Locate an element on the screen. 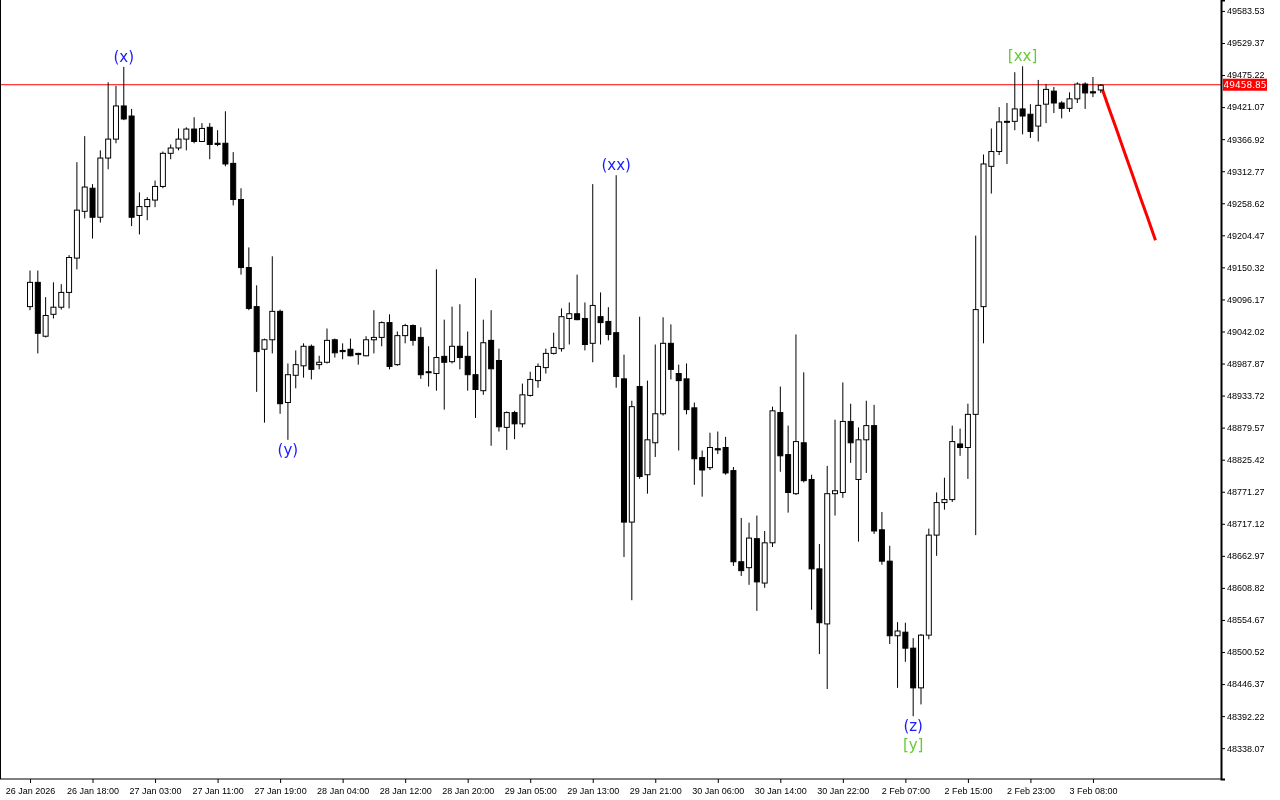 The height and width of the screenshot is (800, 1280). y-tick-label: 49421.07 is located at coordinates (1246, 107).